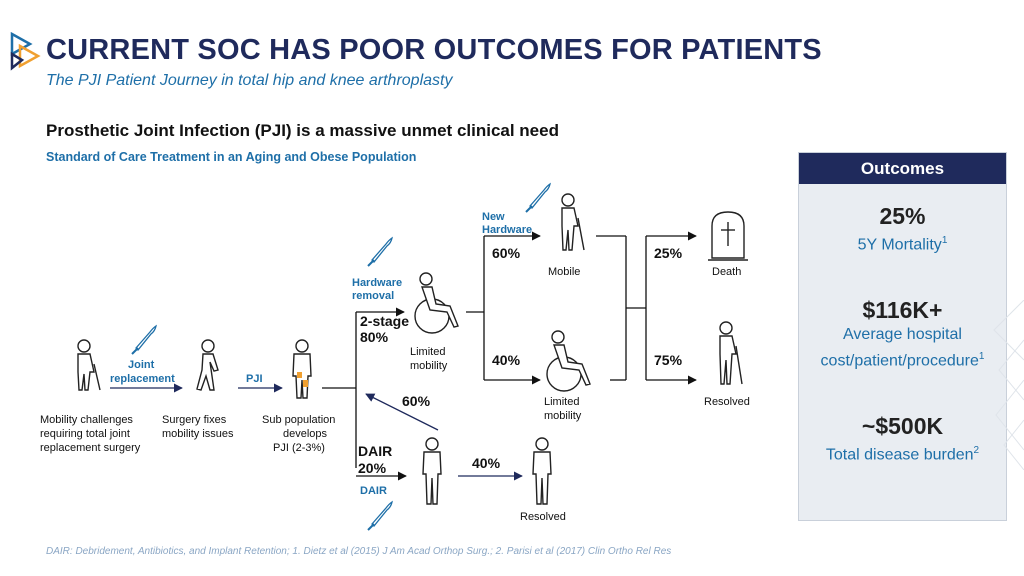  Describe the element at coordinates (1008, 385) in the screenshot. I see `decorative-pattern` at that location.